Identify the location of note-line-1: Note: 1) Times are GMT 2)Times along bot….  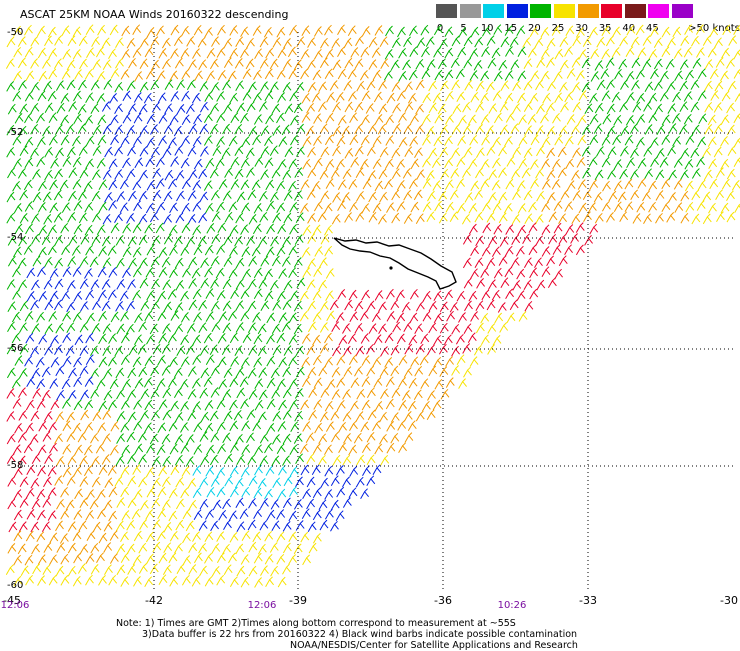
(316, 623).